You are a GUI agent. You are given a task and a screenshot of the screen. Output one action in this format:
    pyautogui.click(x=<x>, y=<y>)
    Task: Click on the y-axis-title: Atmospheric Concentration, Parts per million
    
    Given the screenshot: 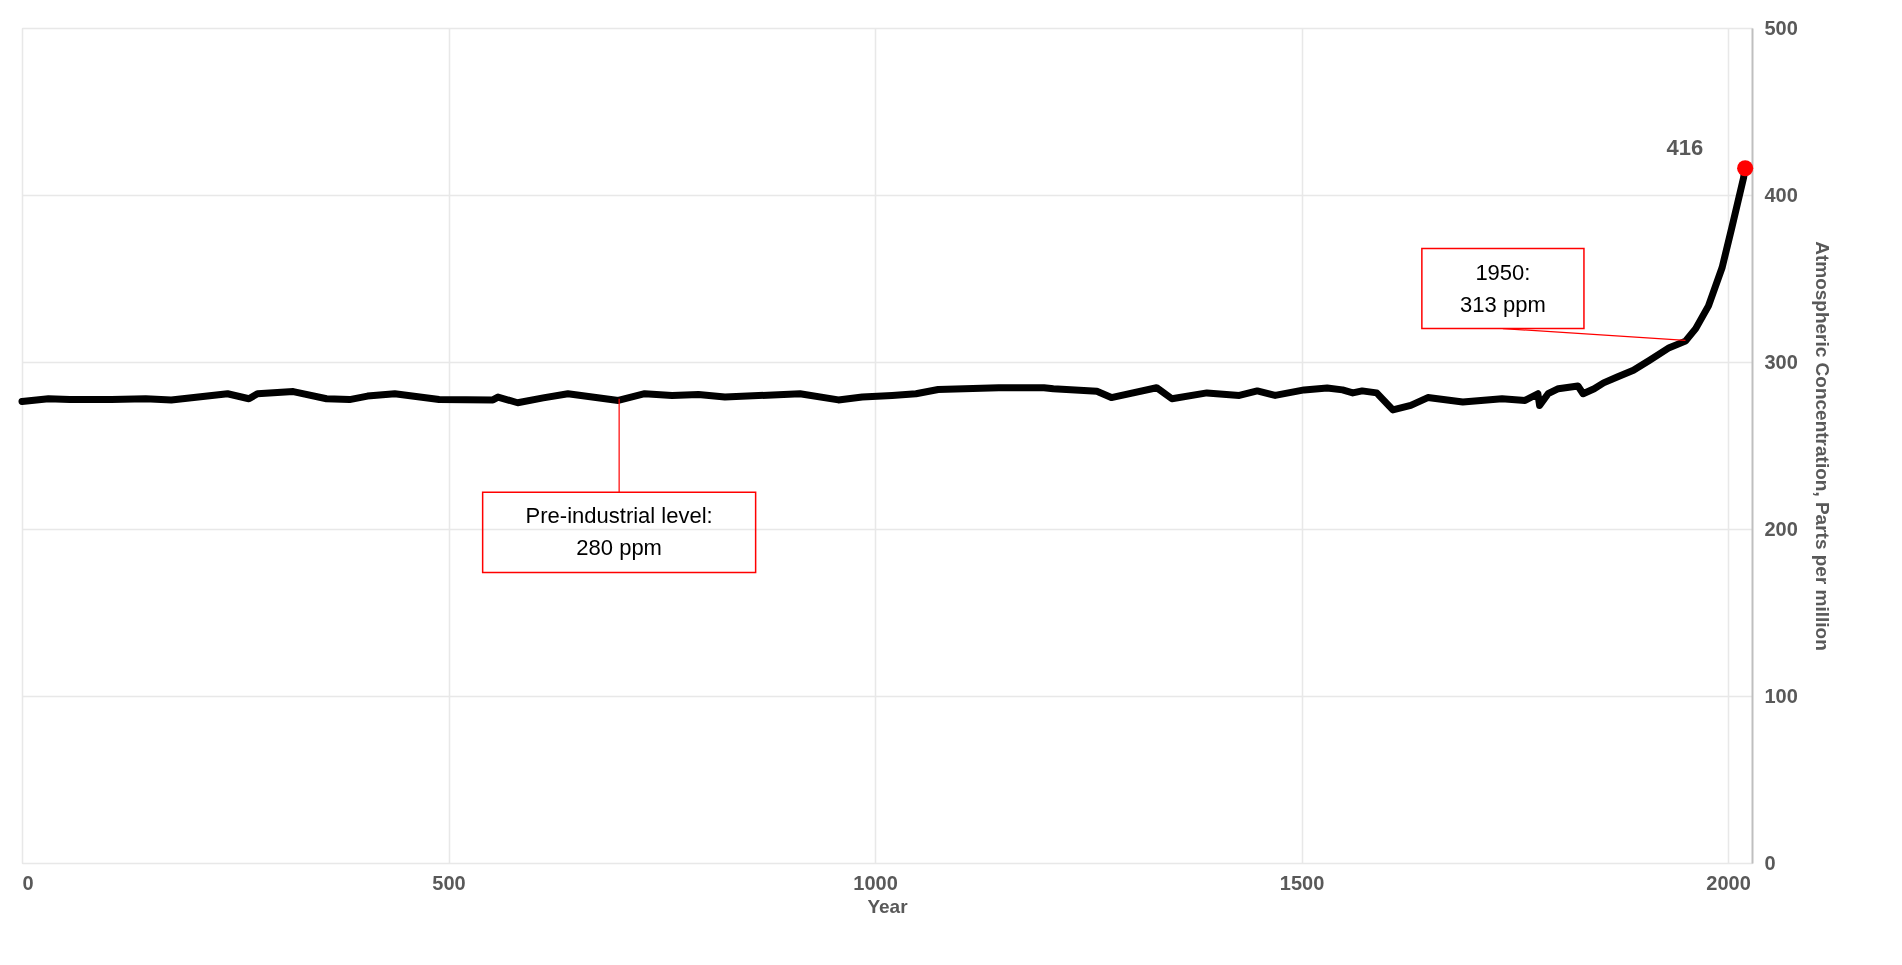 What is the action you would take?
    pyautogui.click(x=1822, y=446)
    